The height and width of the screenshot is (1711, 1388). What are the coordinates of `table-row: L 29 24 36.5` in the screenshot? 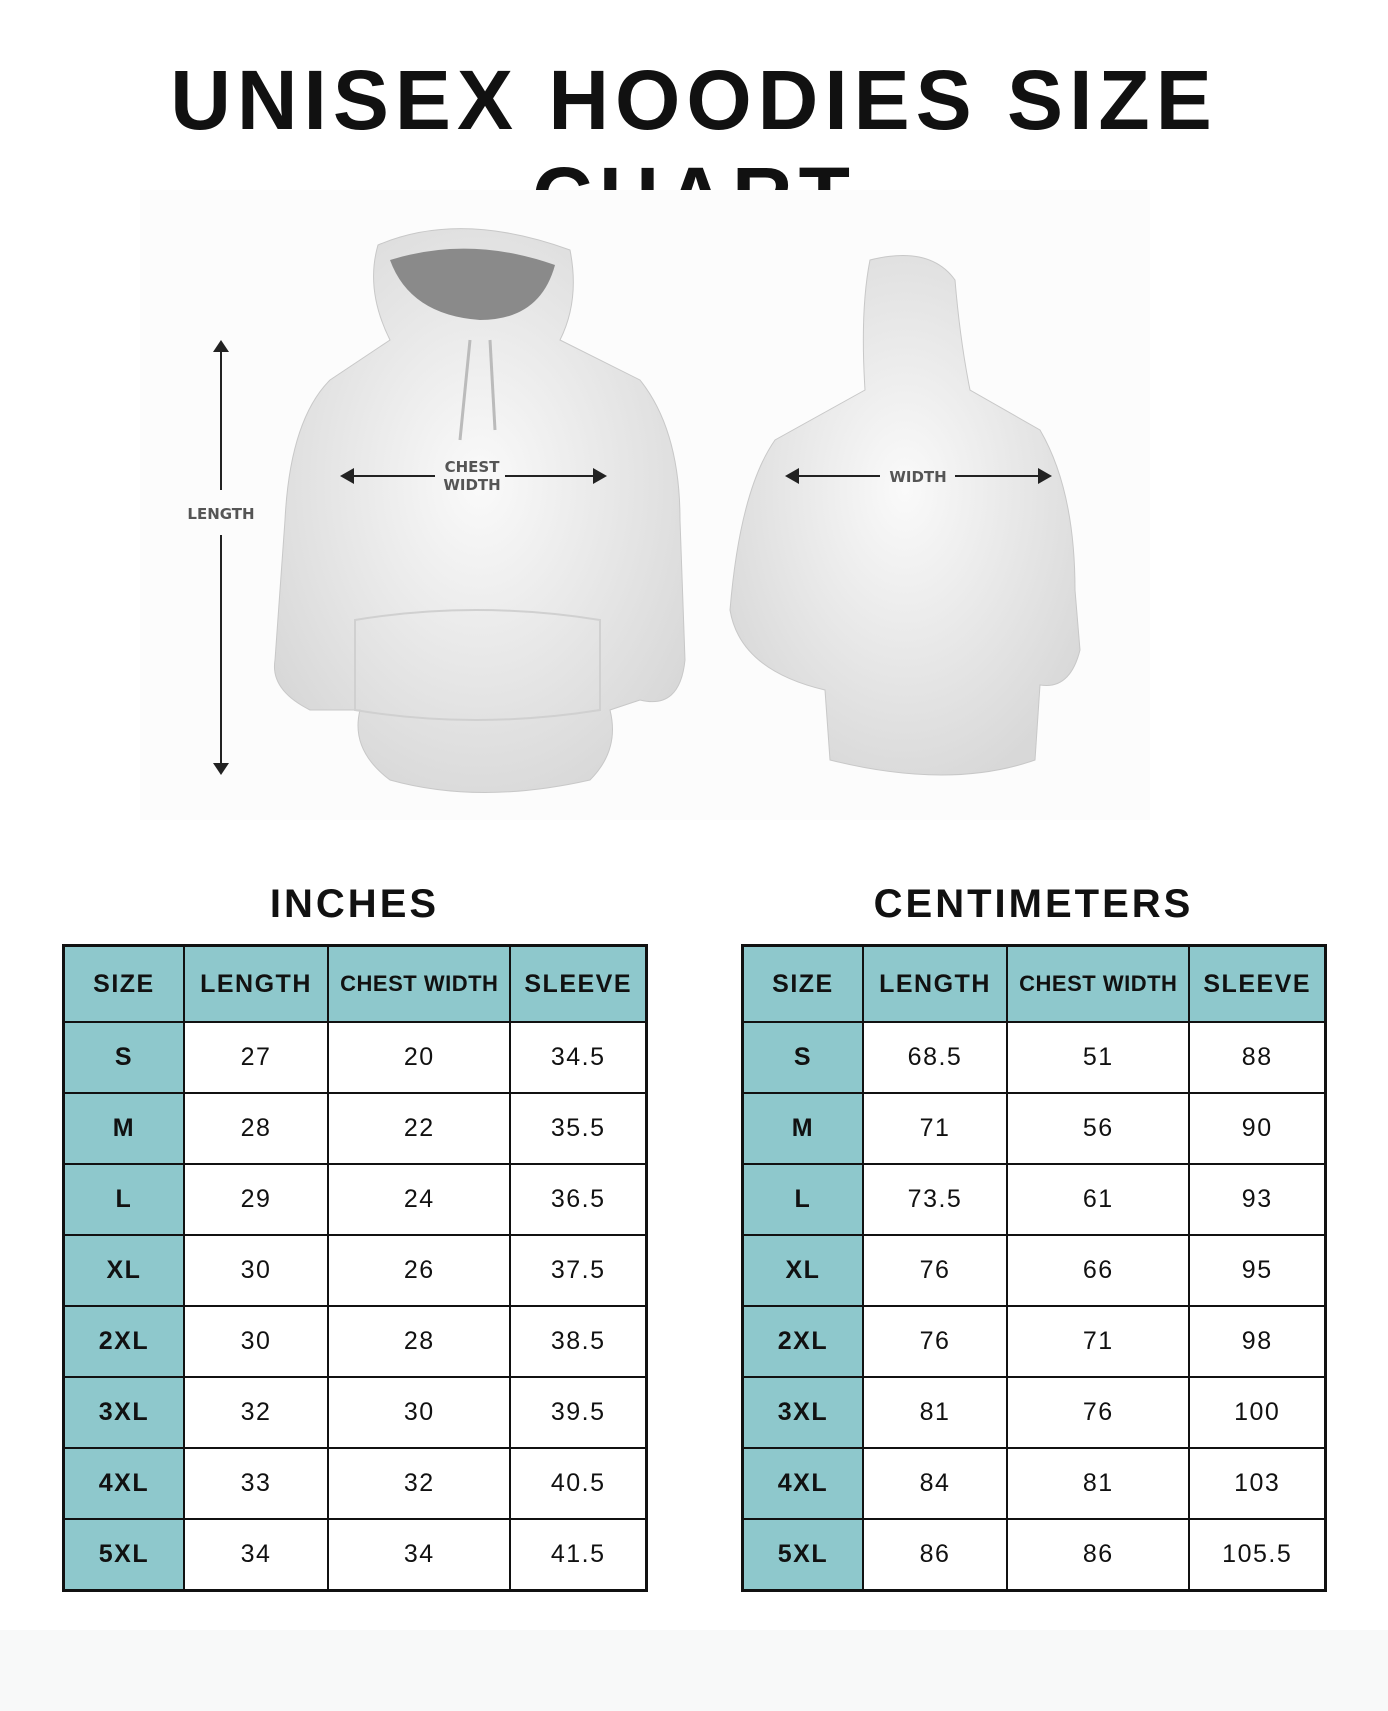 It's located at (355, 1199).